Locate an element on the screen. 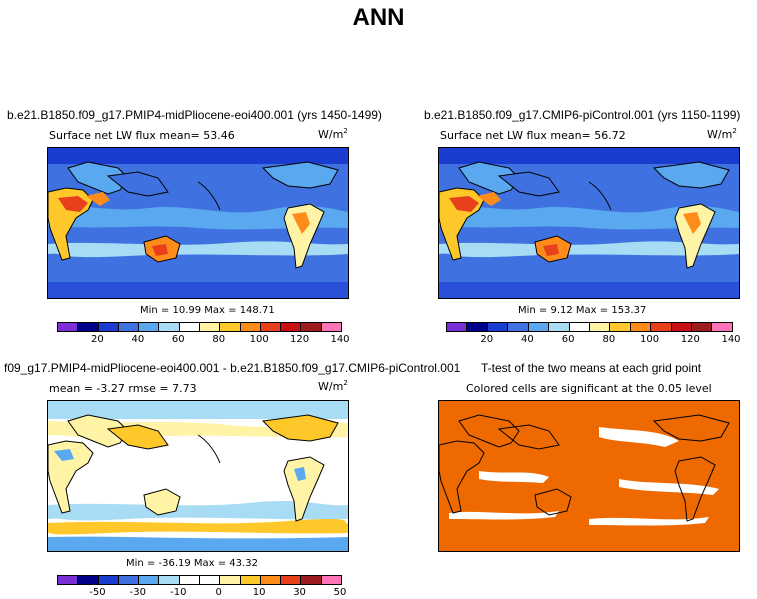  panel-3-map is located at coordinates (198, 476).